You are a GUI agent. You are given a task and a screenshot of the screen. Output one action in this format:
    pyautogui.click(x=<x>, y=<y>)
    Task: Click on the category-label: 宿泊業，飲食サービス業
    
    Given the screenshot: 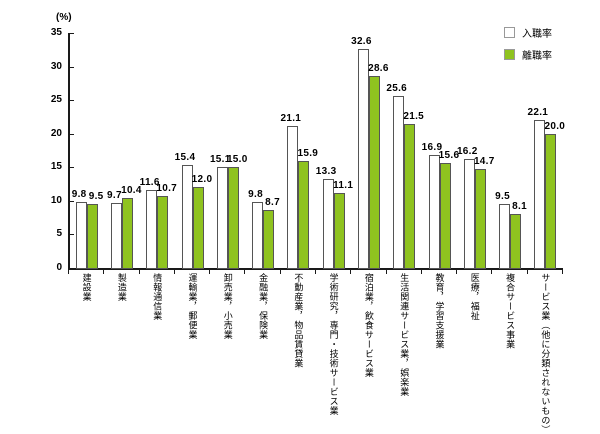 What is the action you would take?
    pyautogui.click(x=368, y=325)
    